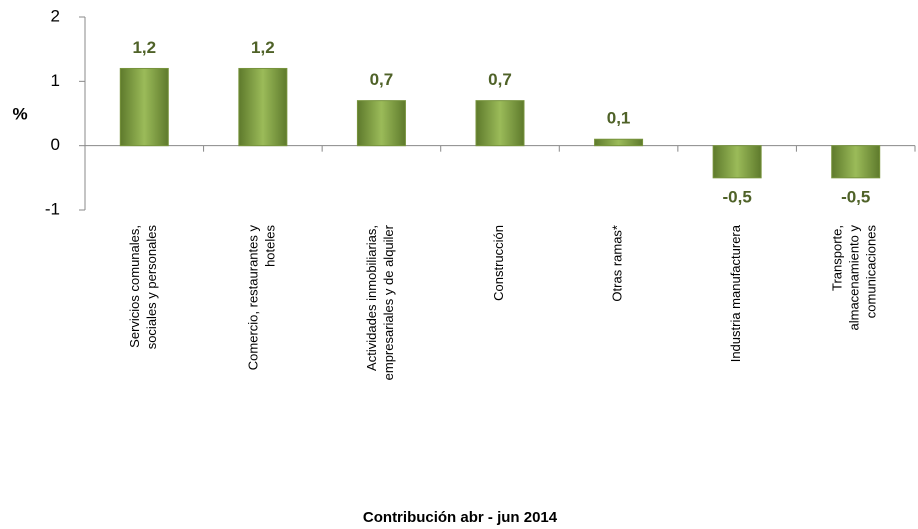 The width and height of the screenshot is (918, 529). Describe the element at coordinates (253, 298) in the screenshot. I see `x-tick-line: Comercio, restaurantes y` at that location.